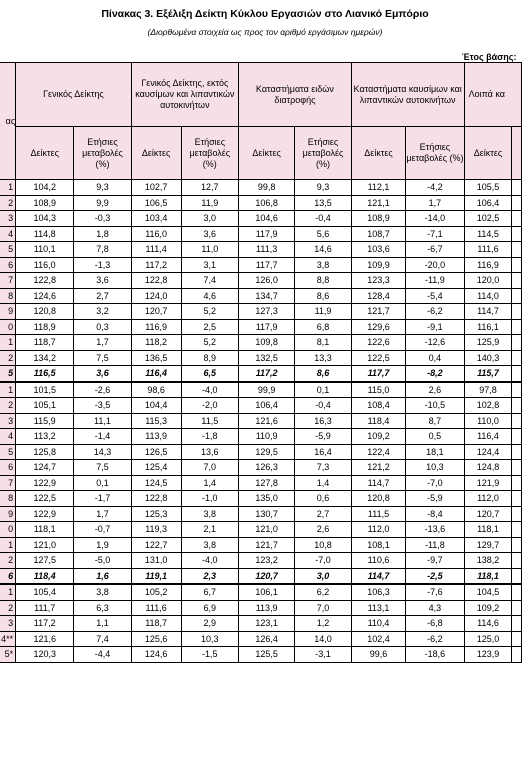  I want to click on index-cell: 121,9, so click(488, 482).